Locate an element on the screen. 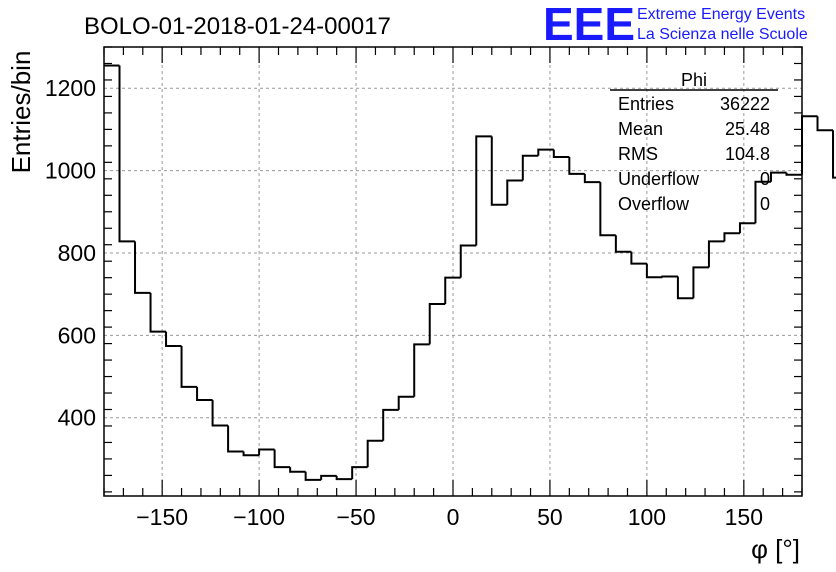  y-tick-label: 600 is located at coordinates (77, 335).